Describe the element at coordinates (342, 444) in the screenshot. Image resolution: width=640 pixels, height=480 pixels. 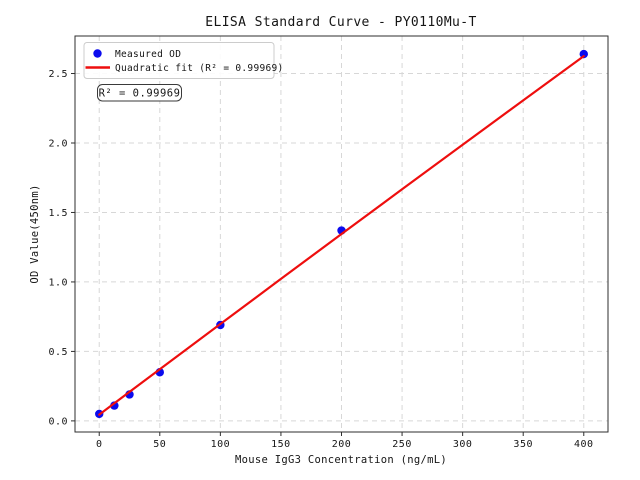
I see `x-tick-label: 200` at that location.